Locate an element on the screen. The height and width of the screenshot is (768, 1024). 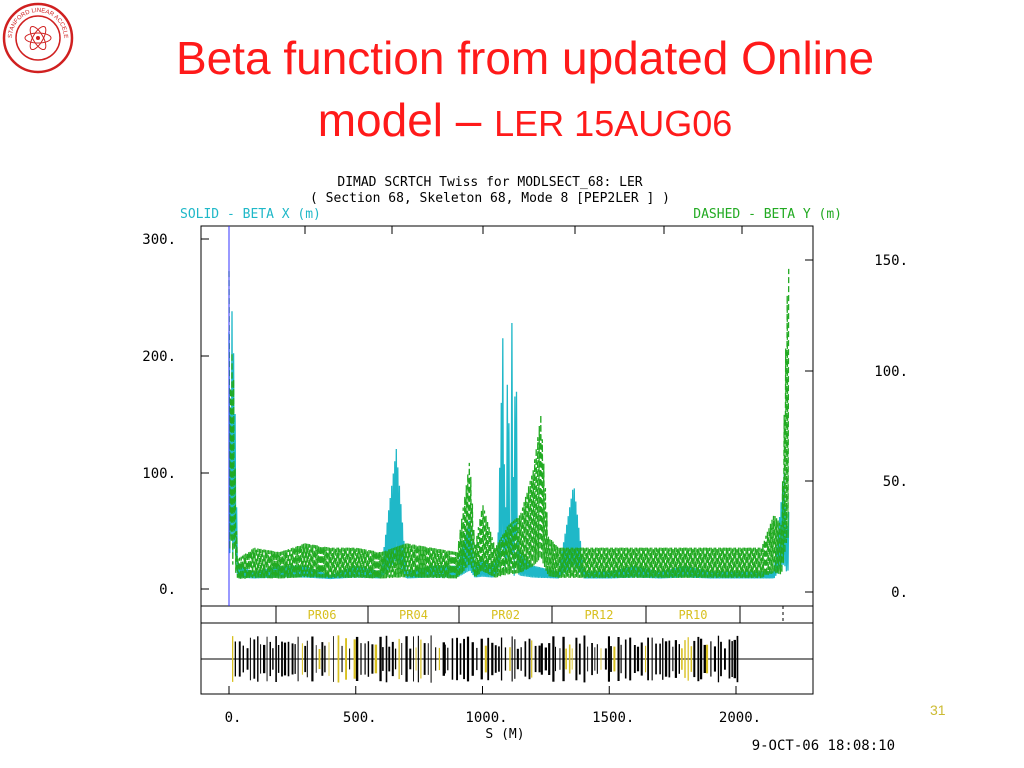
x-tick-label: 2000. is located at coordinates (740, 718).